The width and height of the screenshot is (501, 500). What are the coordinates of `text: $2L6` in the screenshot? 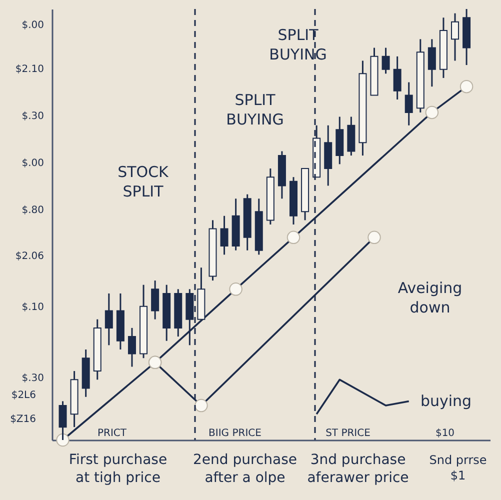 It's located at (23, 395).